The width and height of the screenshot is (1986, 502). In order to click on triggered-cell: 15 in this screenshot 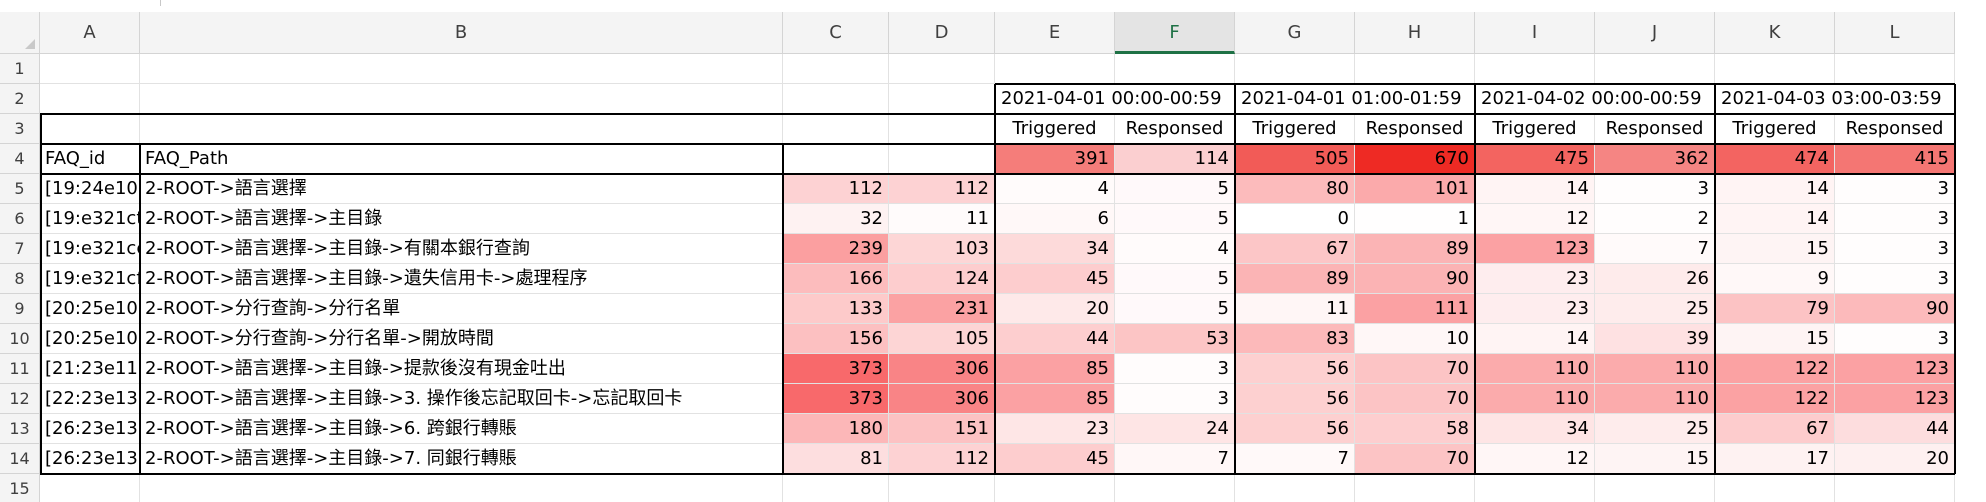, I will do `click(1775, 249)`.